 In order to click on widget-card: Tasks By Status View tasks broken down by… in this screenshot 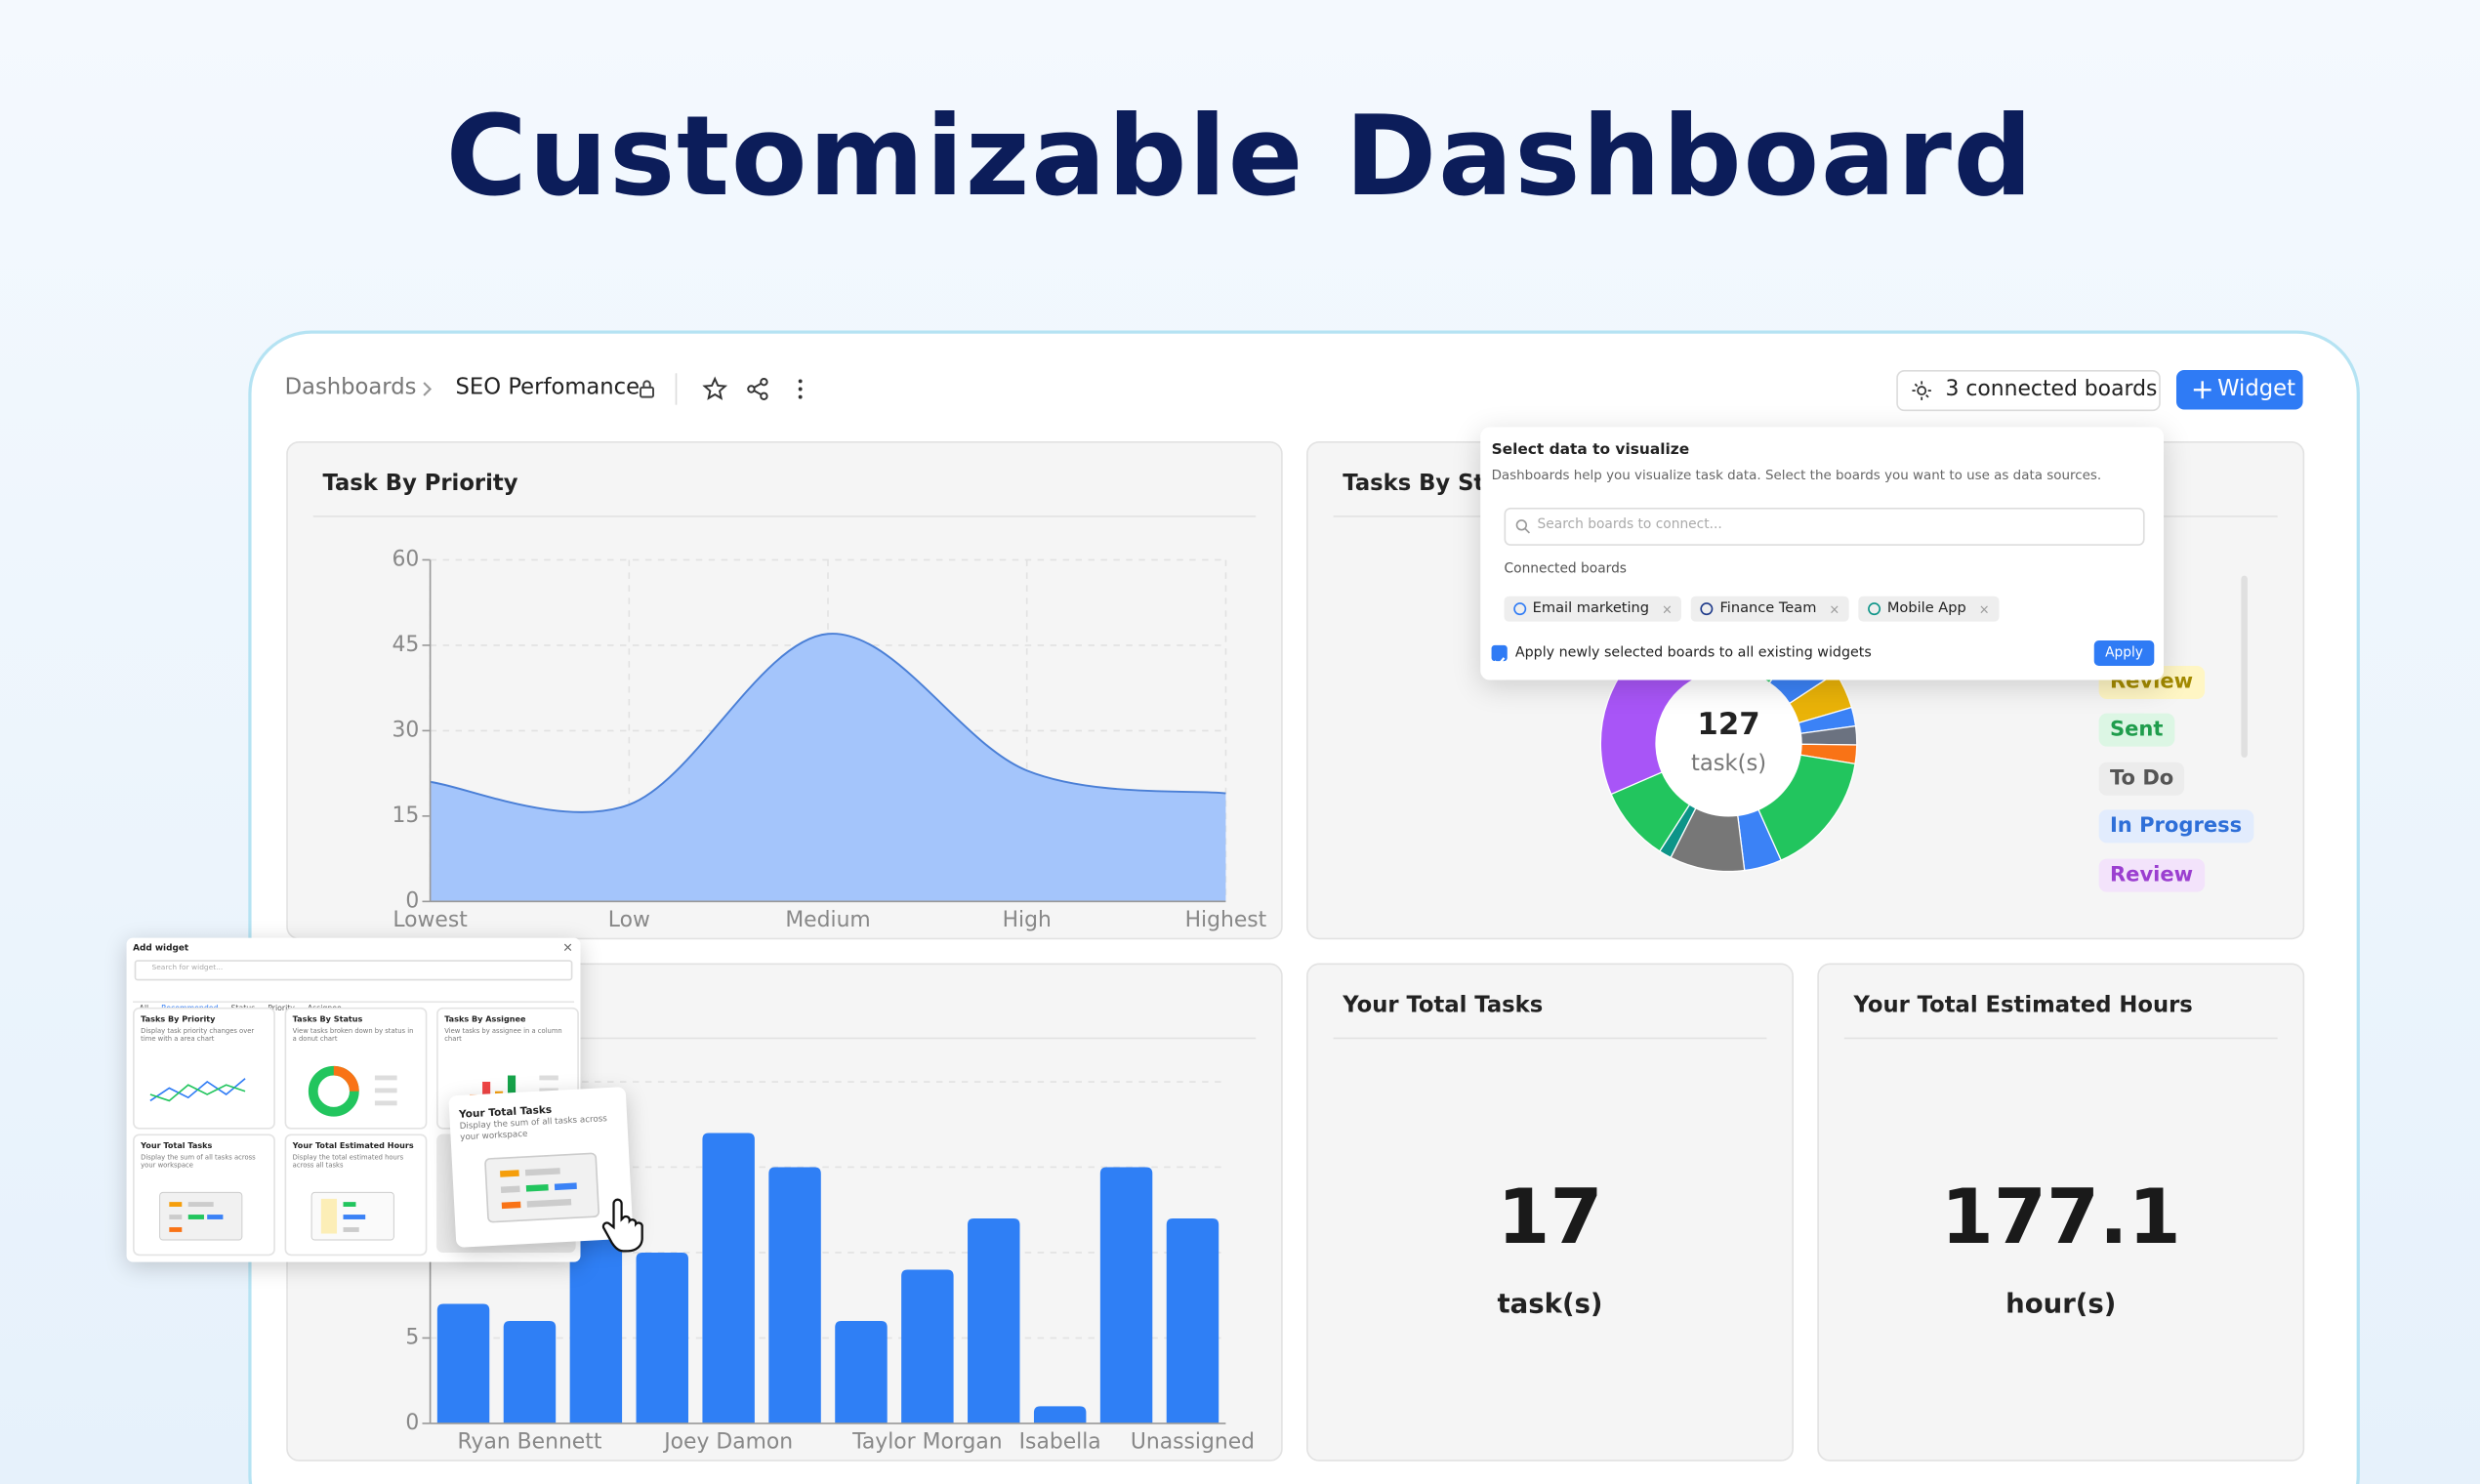, I will do `click(356, 1068)`.